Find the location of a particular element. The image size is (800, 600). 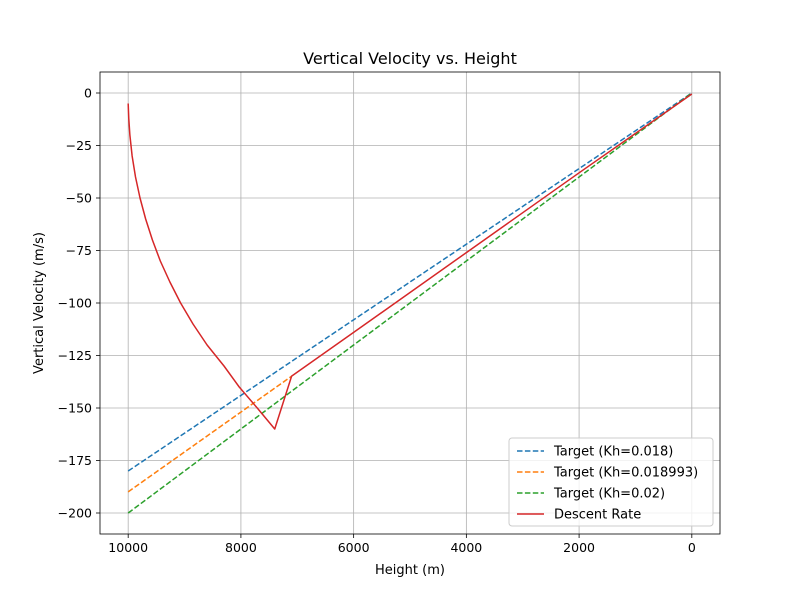

x-tick-label: 4000 is located at coordinates (466, 547).